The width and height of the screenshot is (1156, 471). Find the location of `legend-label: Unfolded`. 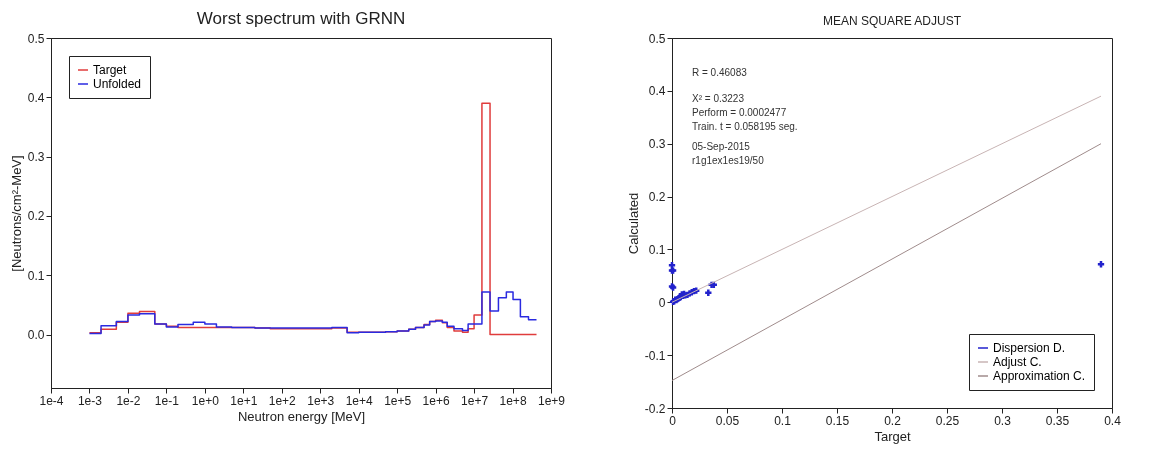

legend-label: Unfolded is located at coordinates (117, 84).